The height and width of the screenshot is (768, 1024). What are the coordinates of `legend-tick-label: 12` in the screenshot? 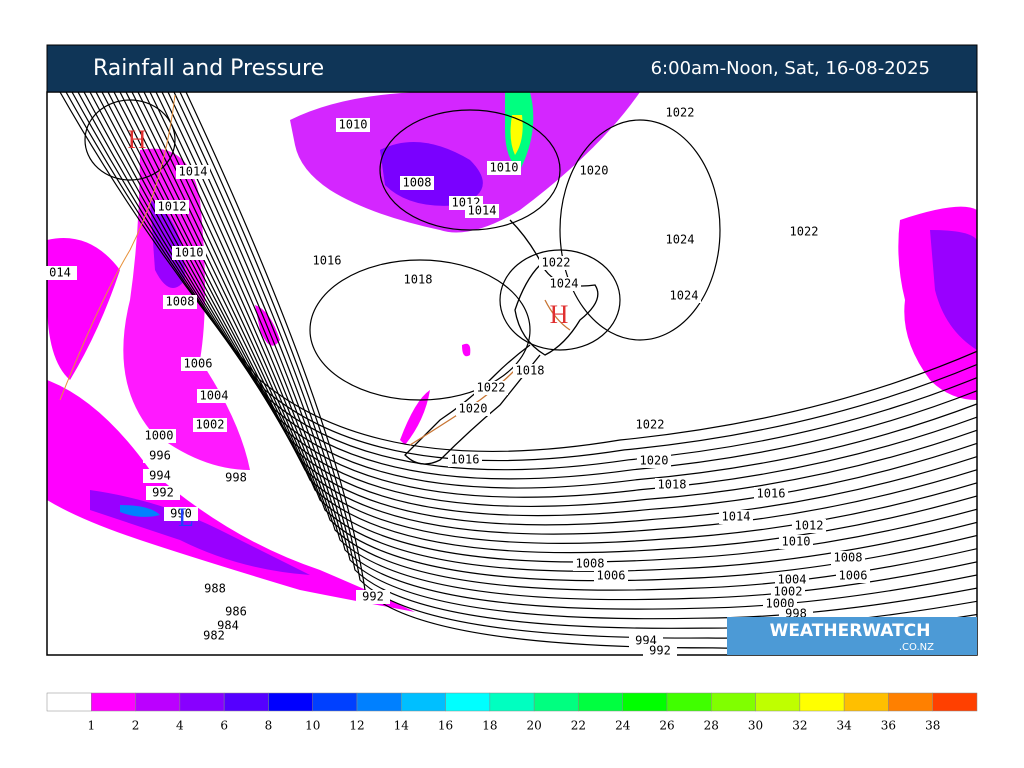 It's located at (356, 726).